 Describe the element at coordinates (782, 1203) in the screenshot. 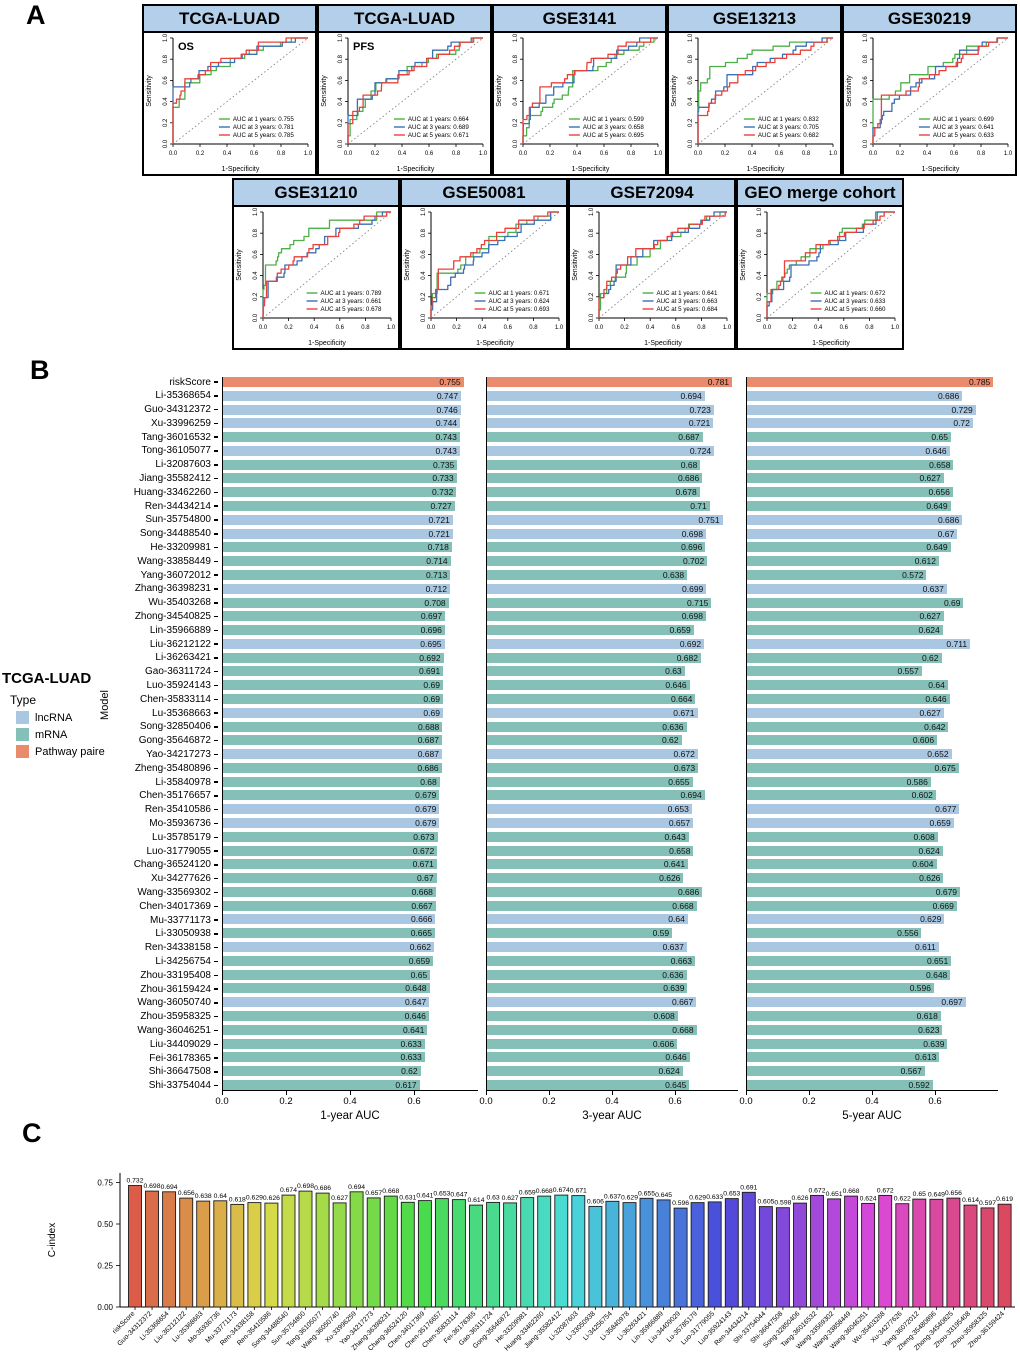

I see `cindex-bar-value: 0.598` at that location.